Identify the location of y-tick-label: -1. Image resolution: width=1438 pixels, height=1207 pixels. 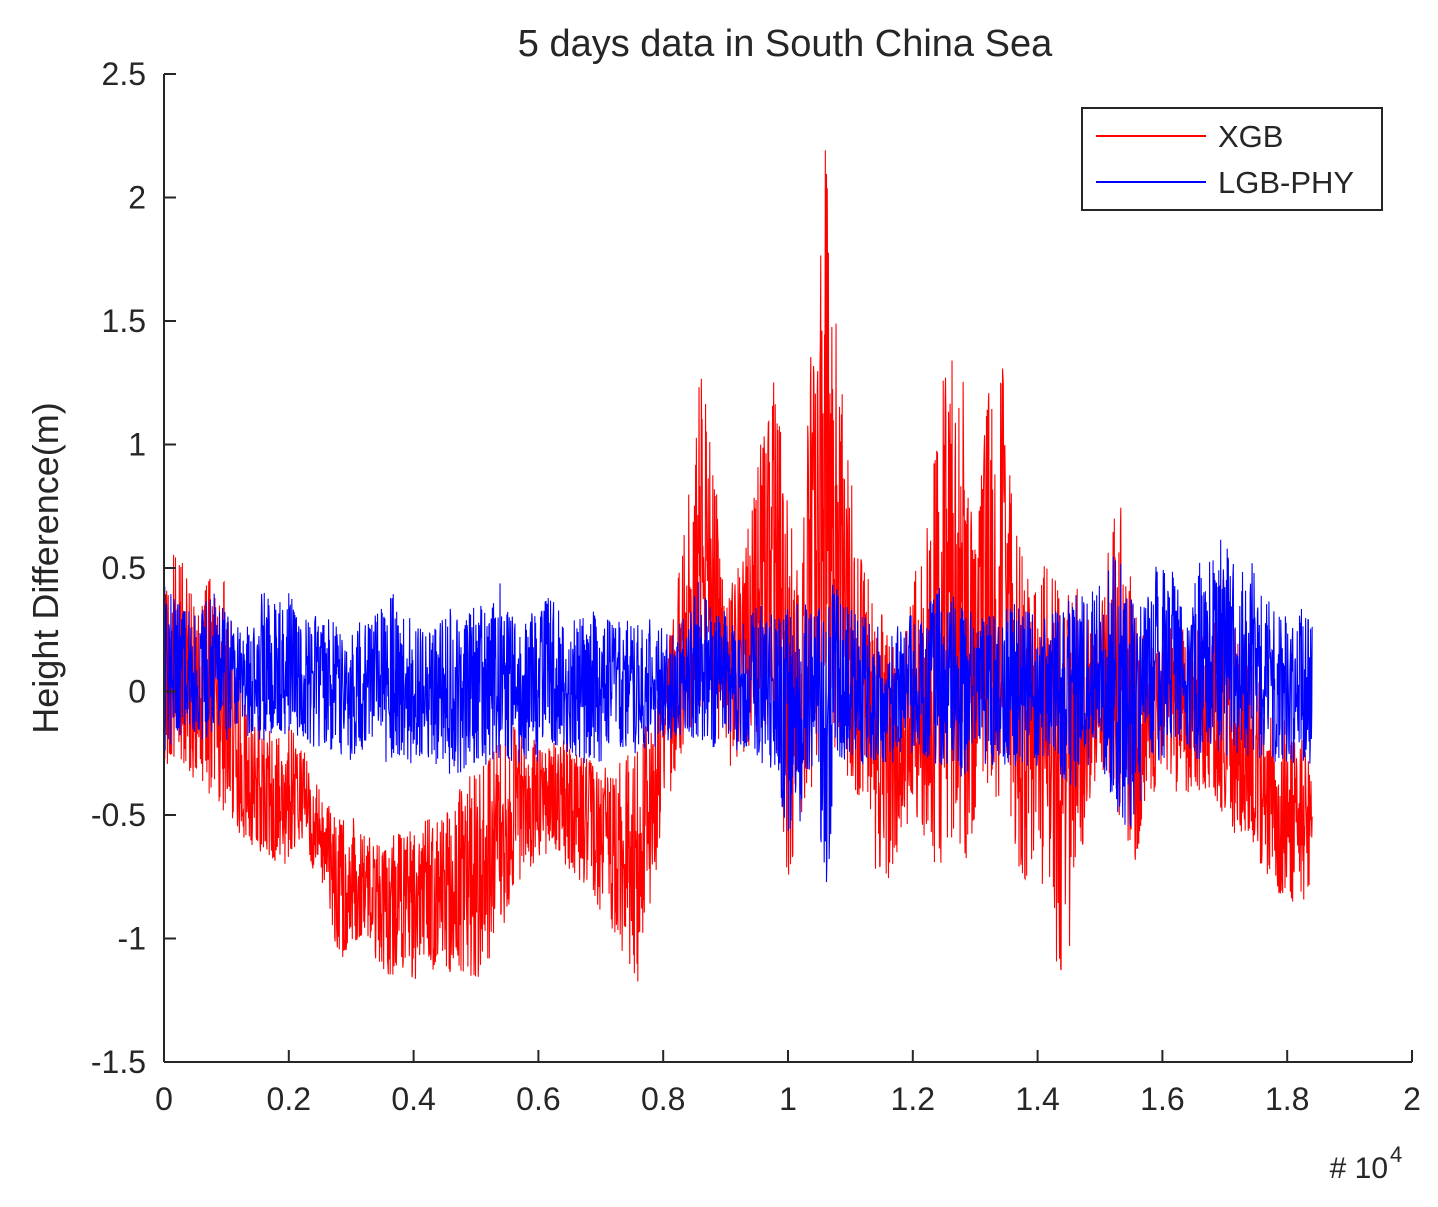
(132, 939).